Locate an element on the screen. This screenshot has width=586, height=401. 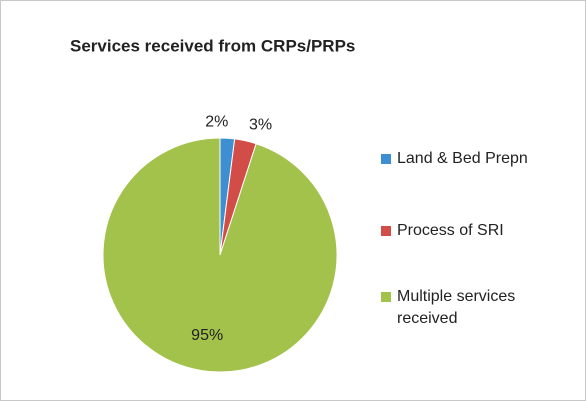
legend-label: Land & Bed Prepn is located at coordinates (462, 158).